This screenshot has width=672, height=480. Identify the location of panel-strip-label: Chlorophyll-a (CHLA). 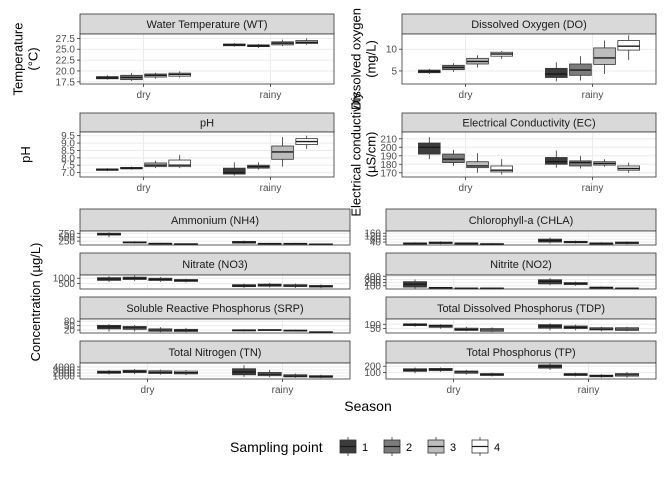
(521, 221).